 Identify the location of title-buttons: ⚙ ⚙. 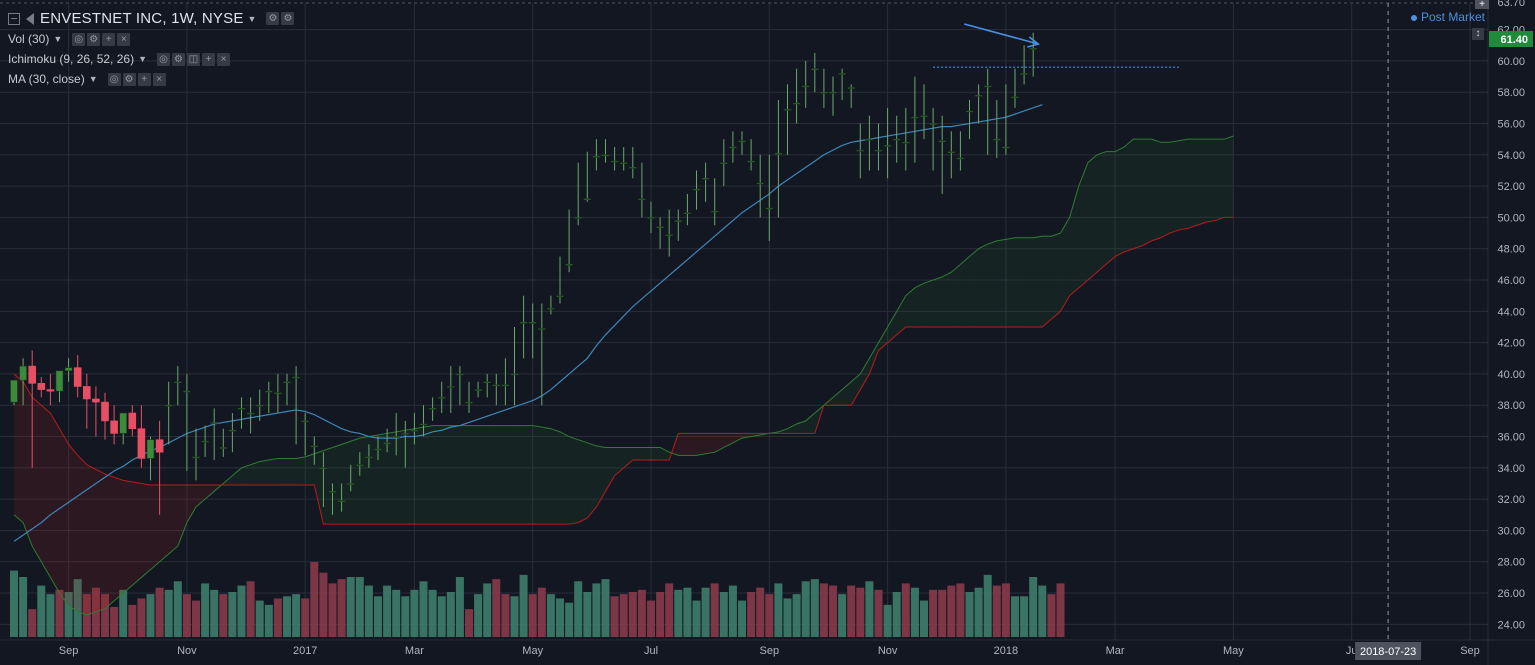
(279, 18).